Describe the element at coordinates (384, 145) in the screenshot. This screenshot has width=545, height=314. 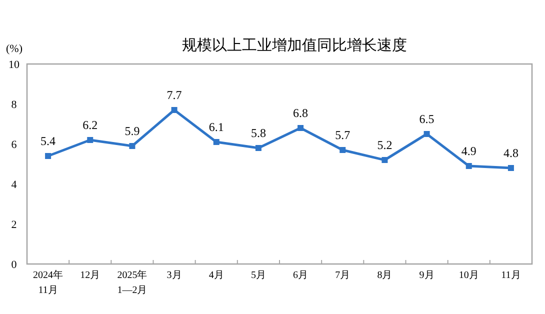
I see `data-label: 5.2` at that location.